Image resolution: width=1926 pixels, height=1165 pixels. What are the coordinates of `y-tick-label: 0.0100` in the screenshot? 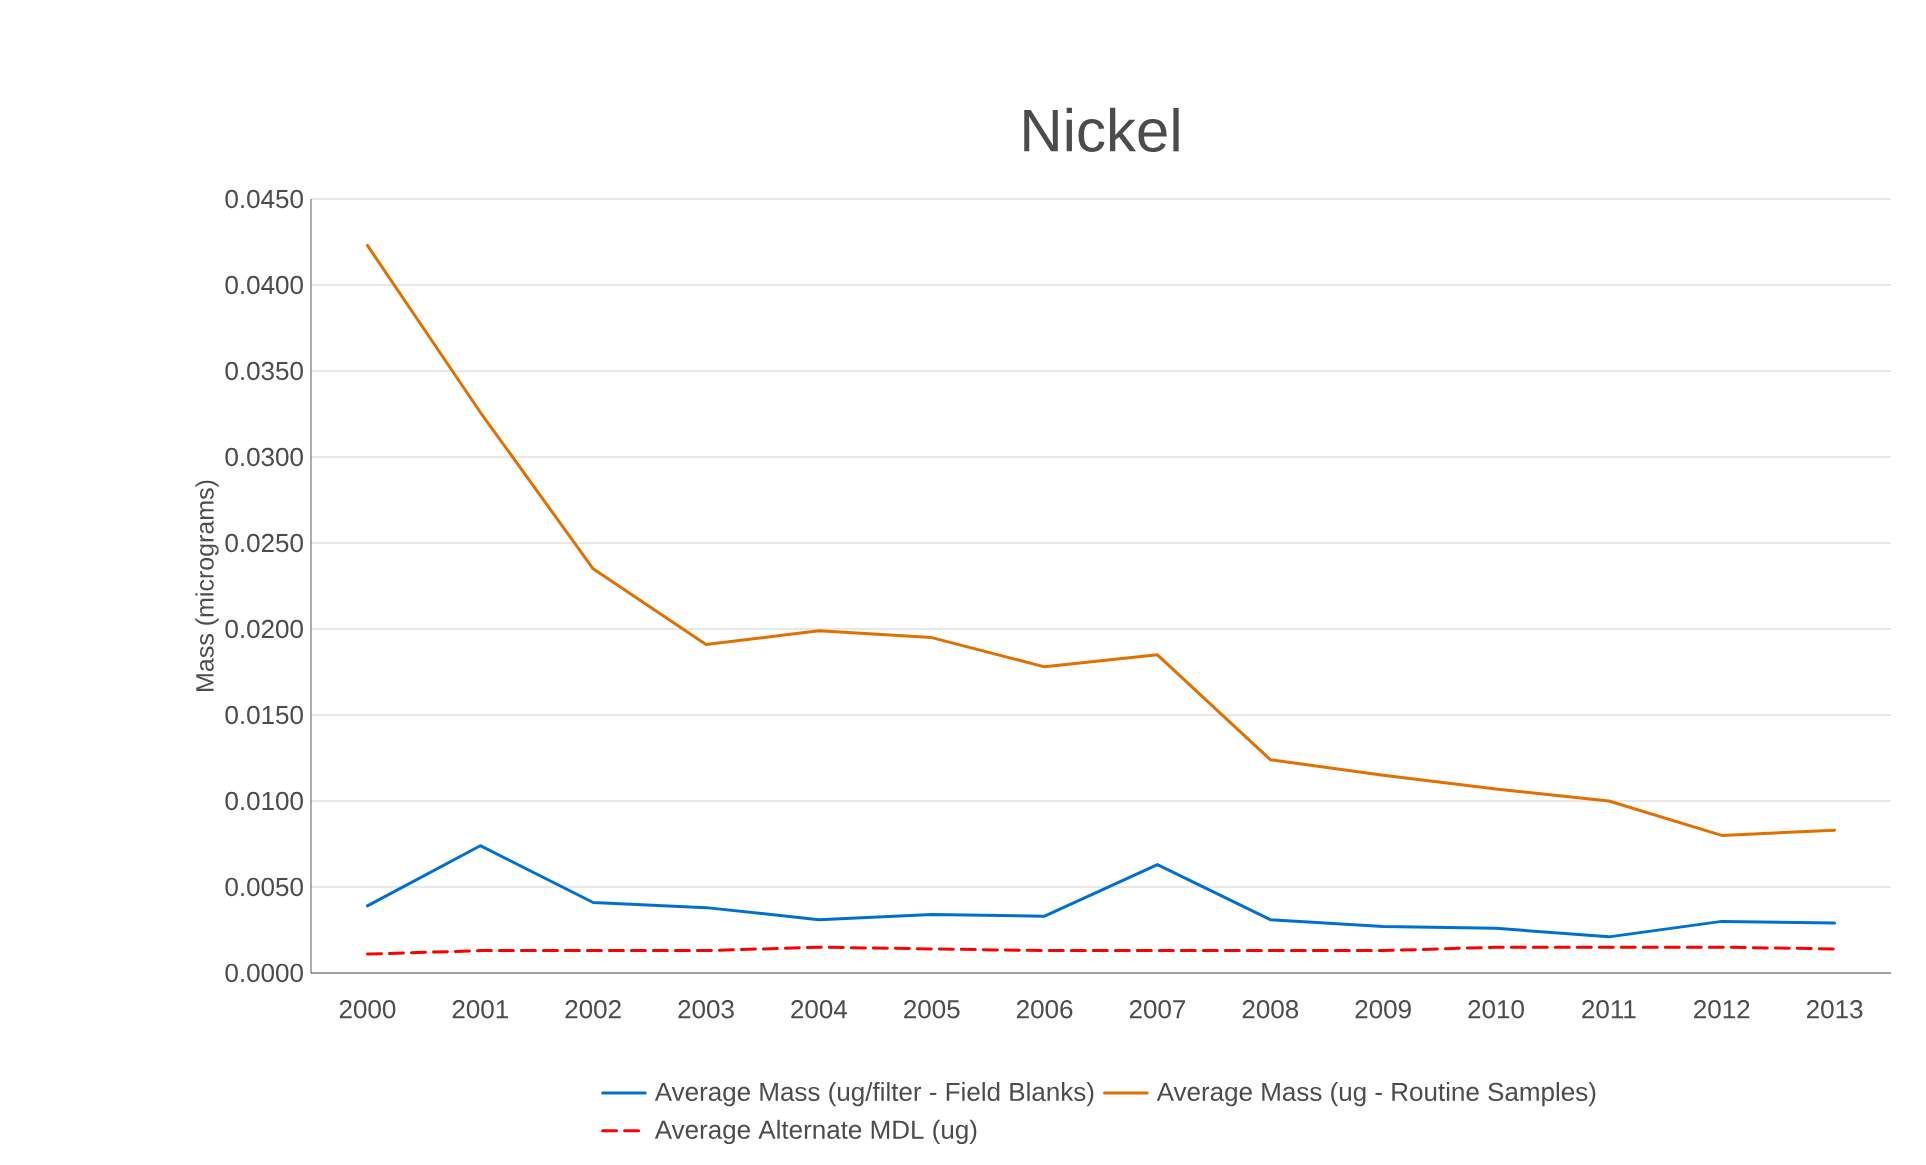 It's located at (264, 801).